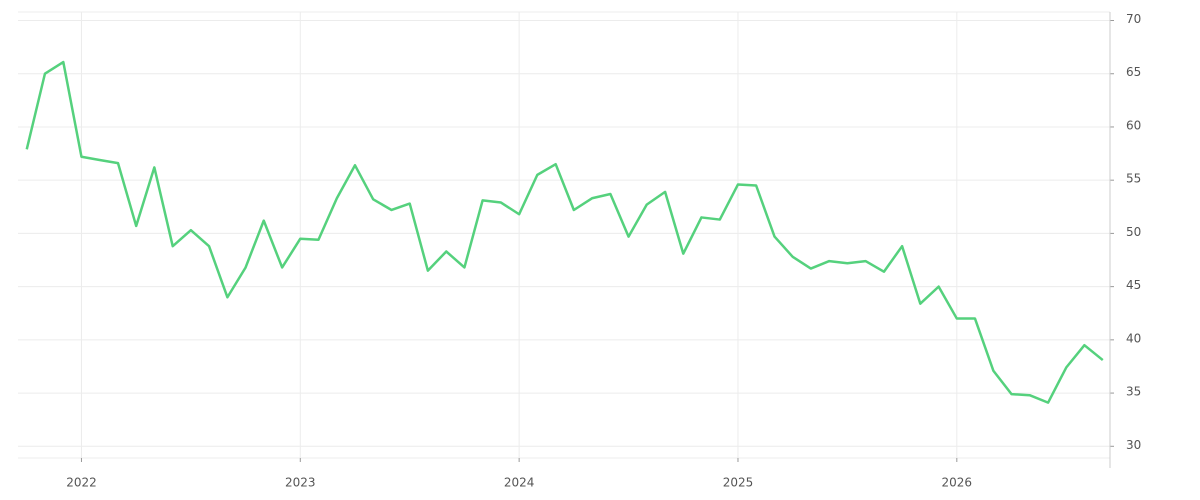  Describe the element at coordinates (1133, 392) in the screenshot. I see `y-tick-label: 35` at that location.